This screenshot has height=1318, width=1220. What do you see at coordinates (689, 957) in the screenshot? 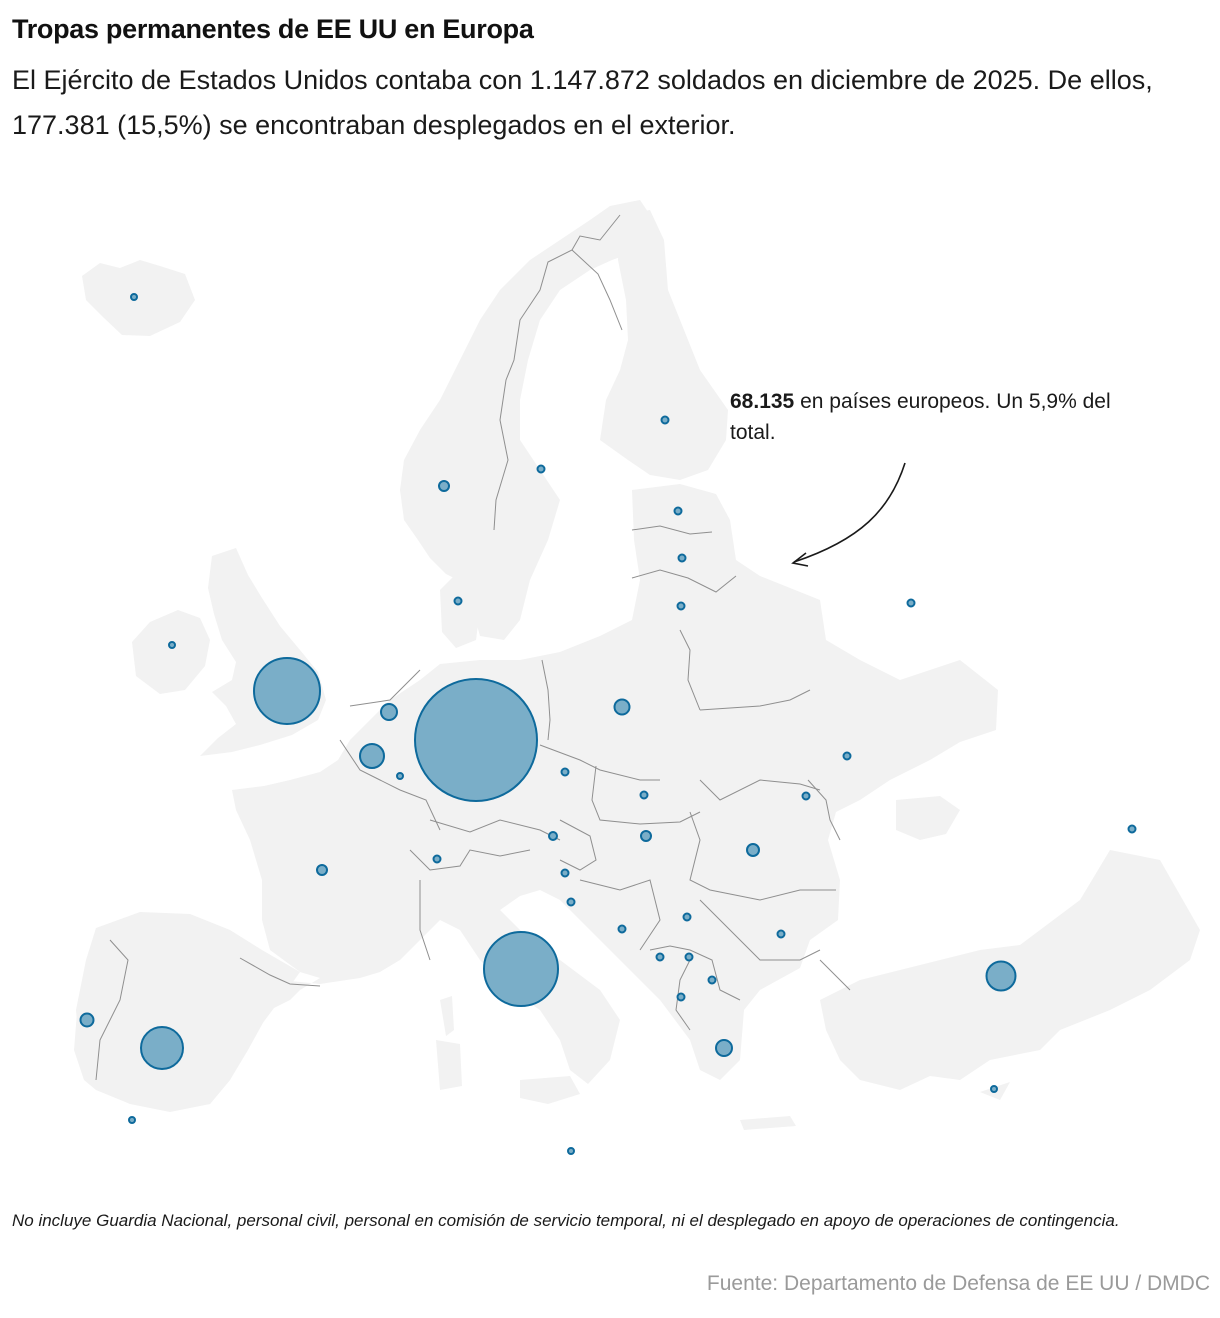
I see `bubble-kosovo` at bounding box center [689, 957].